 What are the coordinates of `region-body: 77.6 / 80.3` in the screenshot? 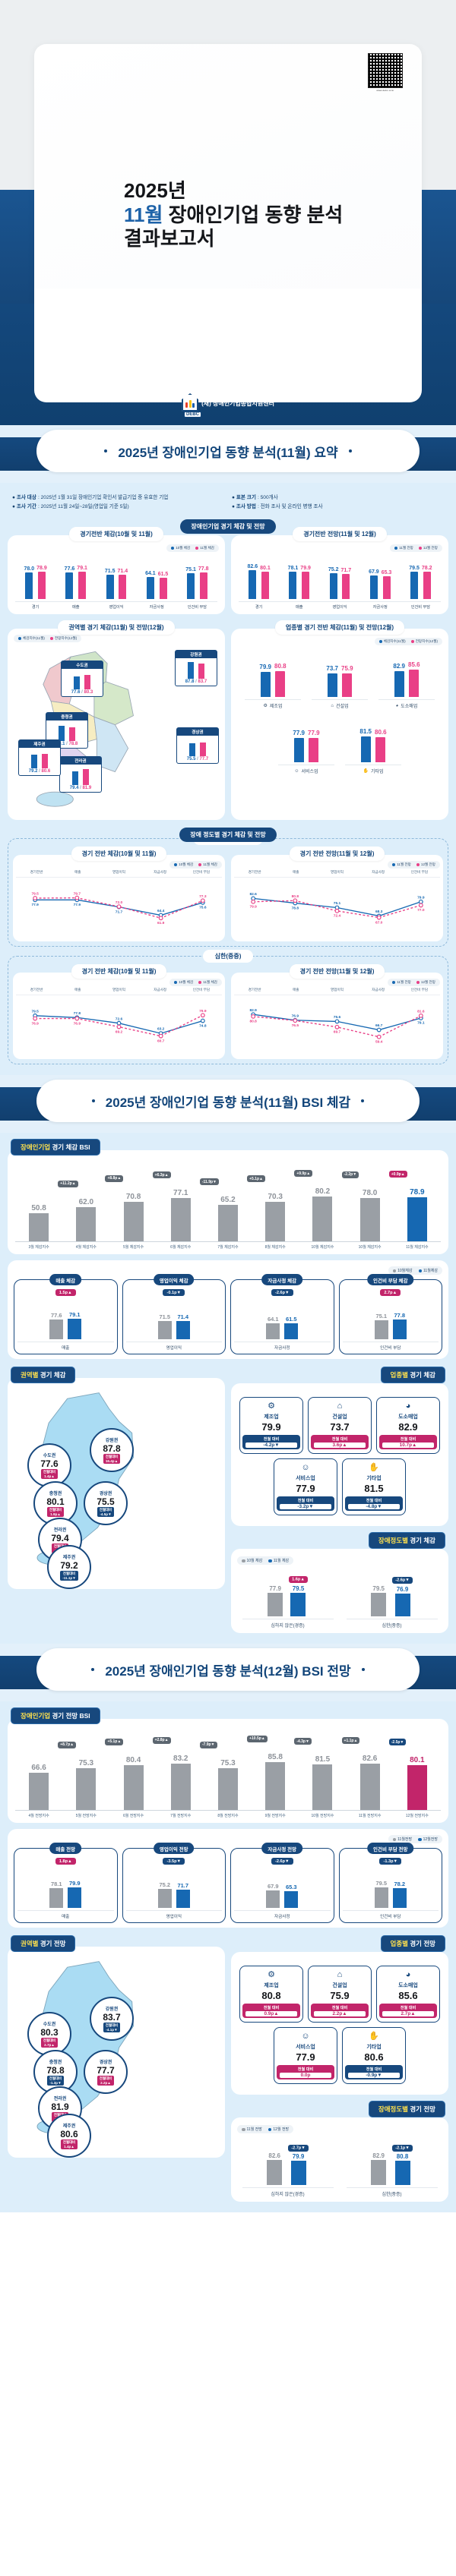 It's located at (82, 683).